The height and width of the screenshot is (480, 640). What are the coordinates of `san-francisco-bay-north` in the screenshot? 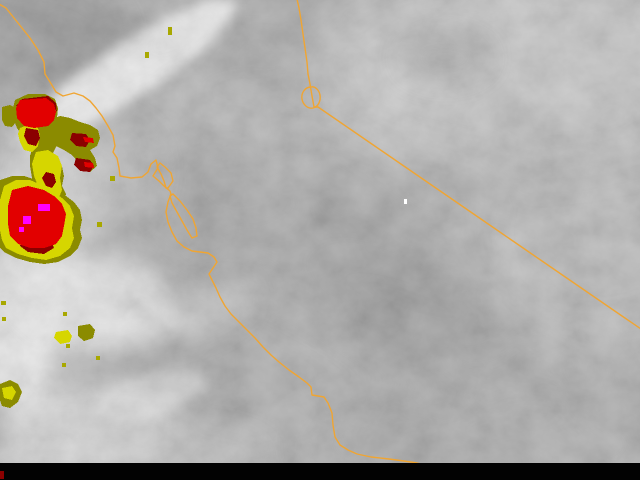 It's located at (165, 175).